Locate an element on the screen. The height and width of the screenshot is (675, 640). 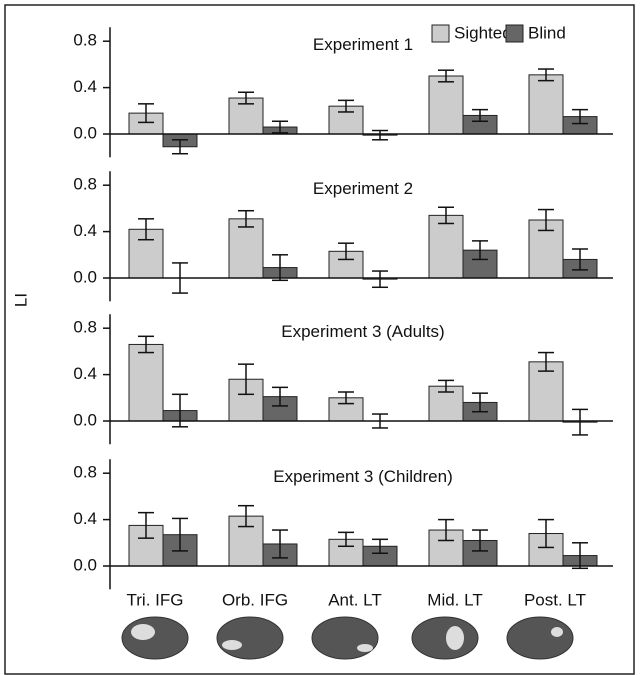
legend-label: Sighted is located at coordinates (483, 32).